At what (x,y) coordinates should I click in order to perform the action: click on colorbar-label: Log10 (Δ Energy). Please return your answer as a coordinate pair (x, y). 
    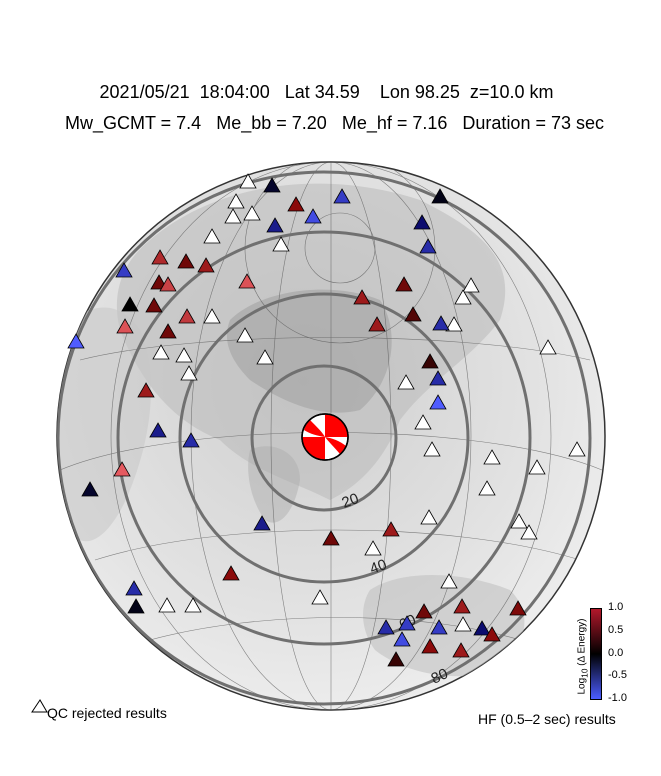
    Looking at the image, I should click on (583, 657).